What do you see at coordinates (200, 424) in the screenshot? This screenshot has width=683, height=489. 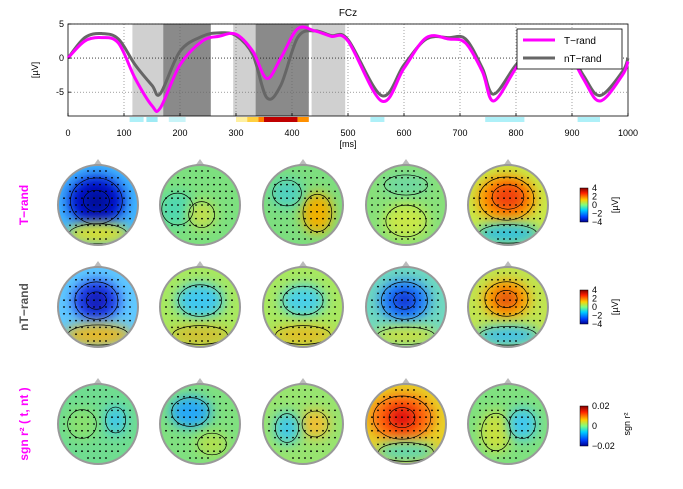 I see `head-outline` at bounding box center [200, 424].